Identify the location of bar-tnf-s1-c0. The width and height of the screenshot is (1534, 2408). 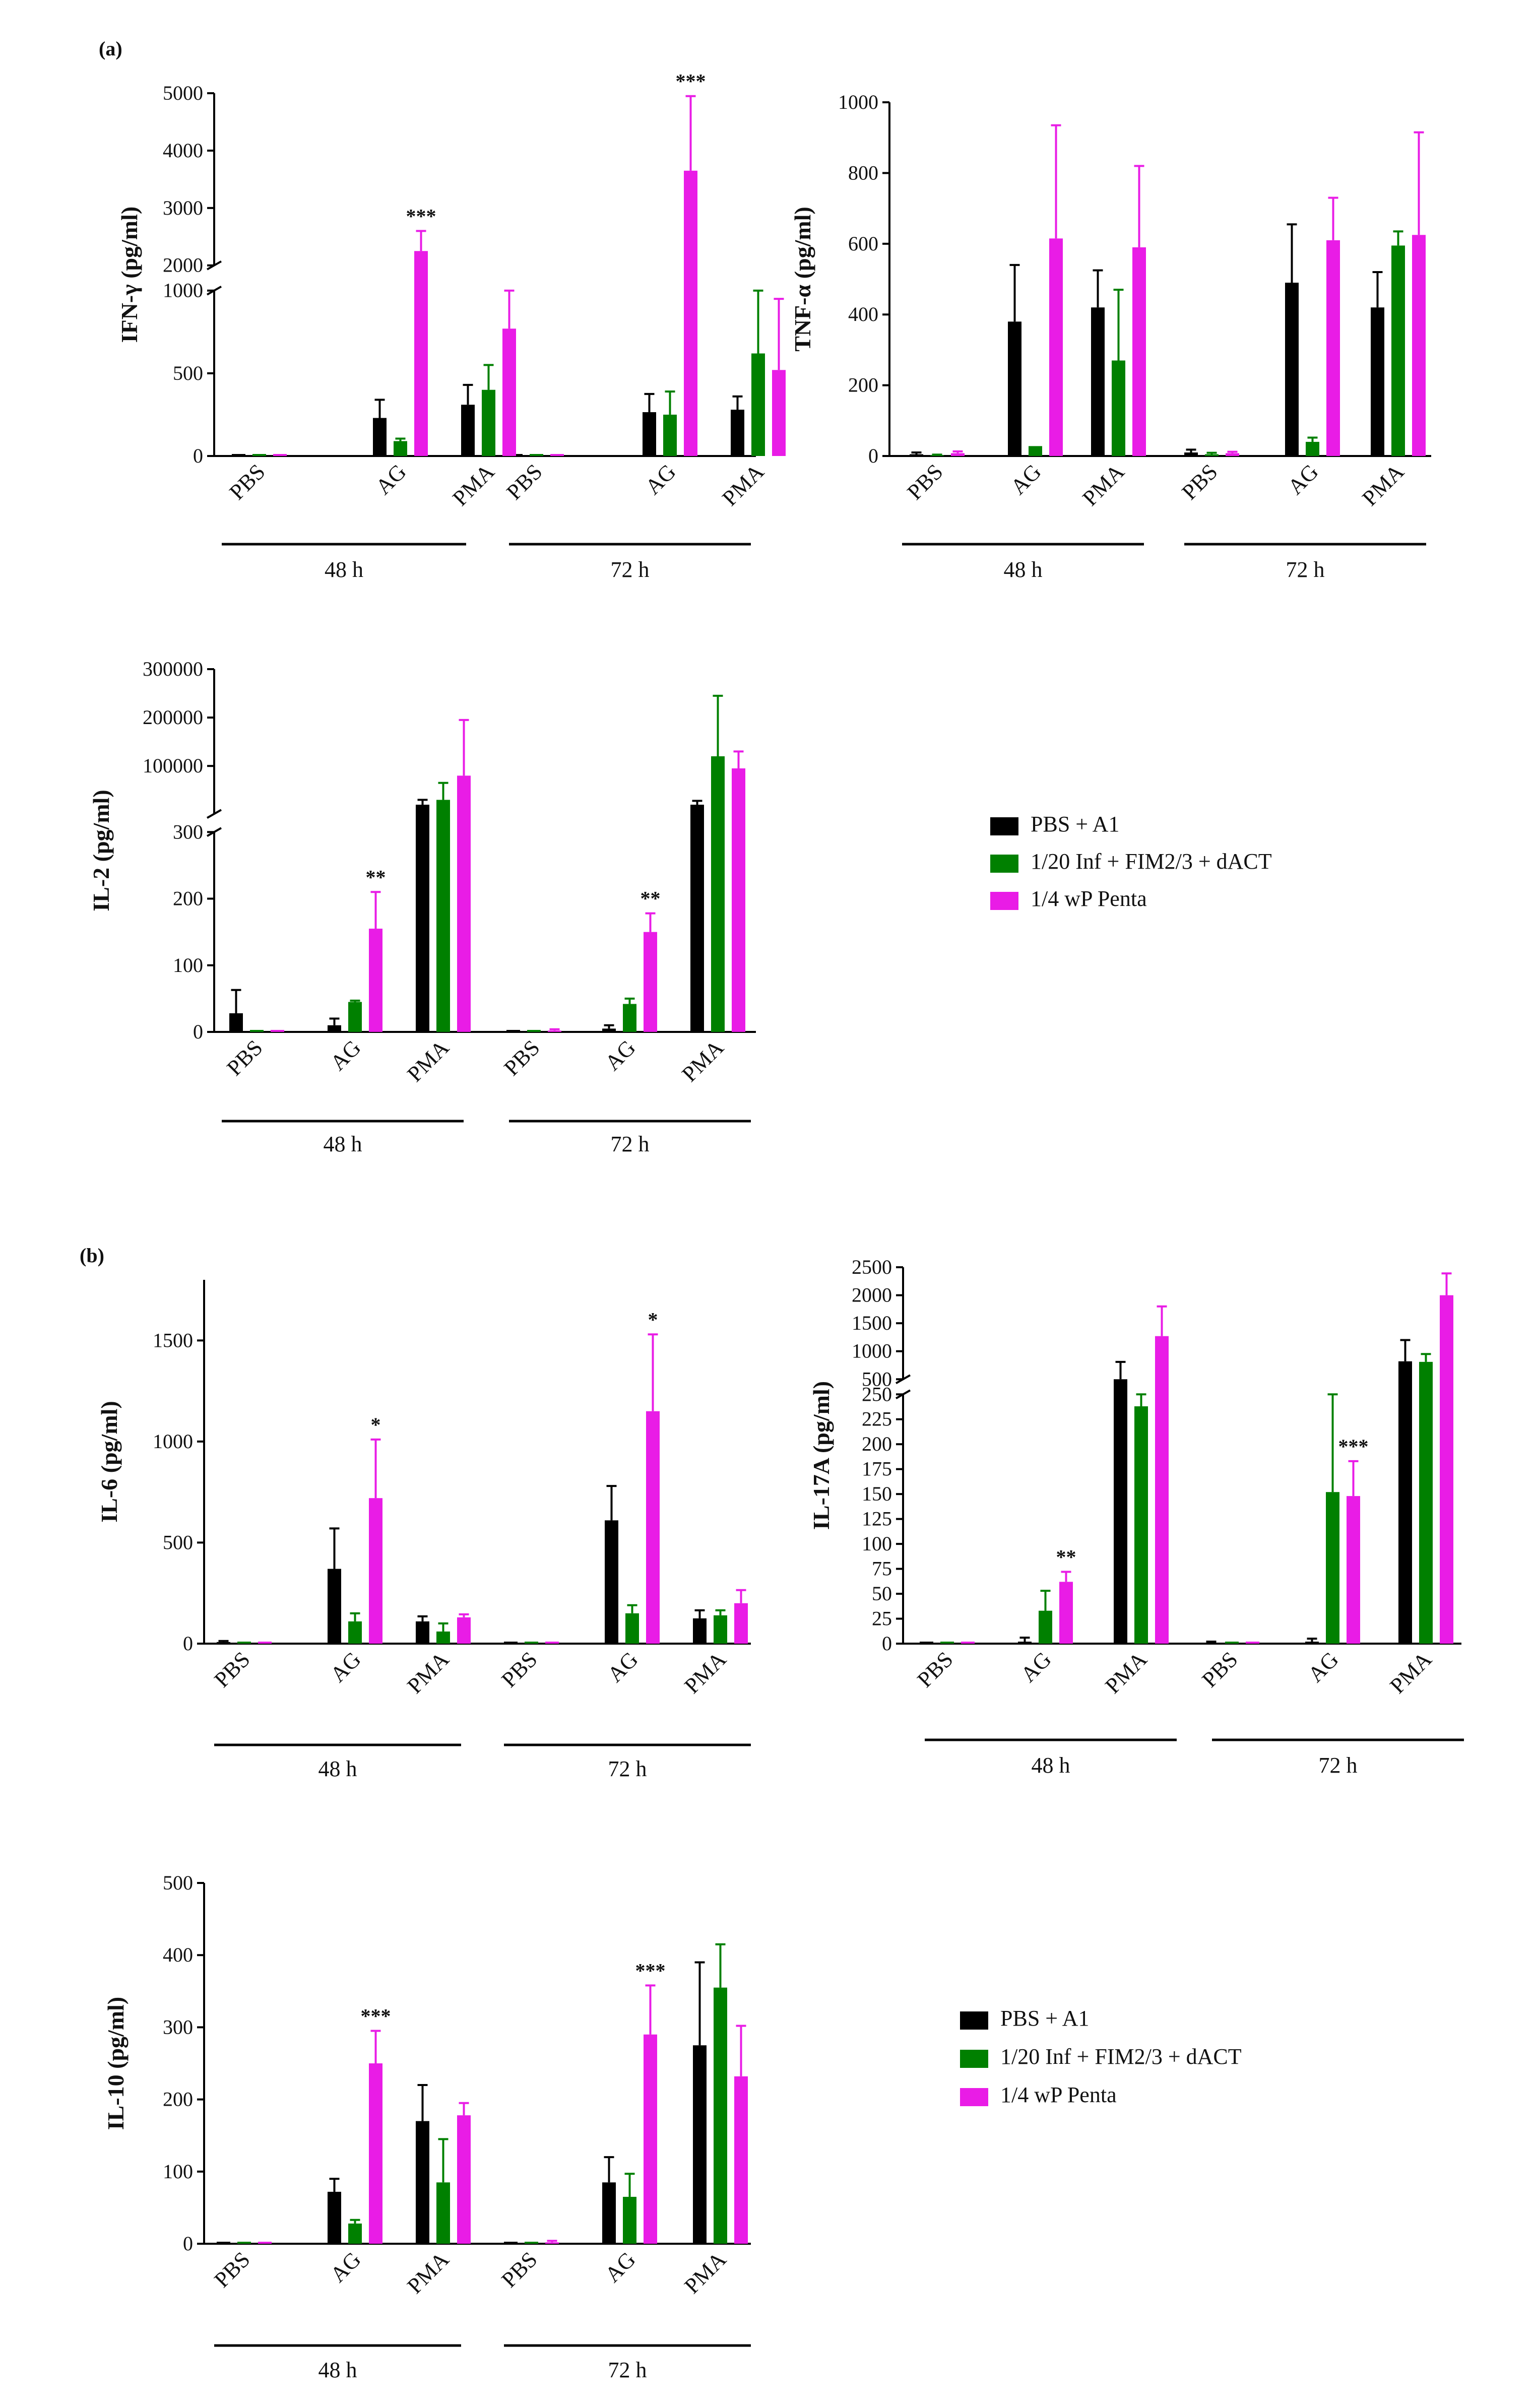
(937, 455).